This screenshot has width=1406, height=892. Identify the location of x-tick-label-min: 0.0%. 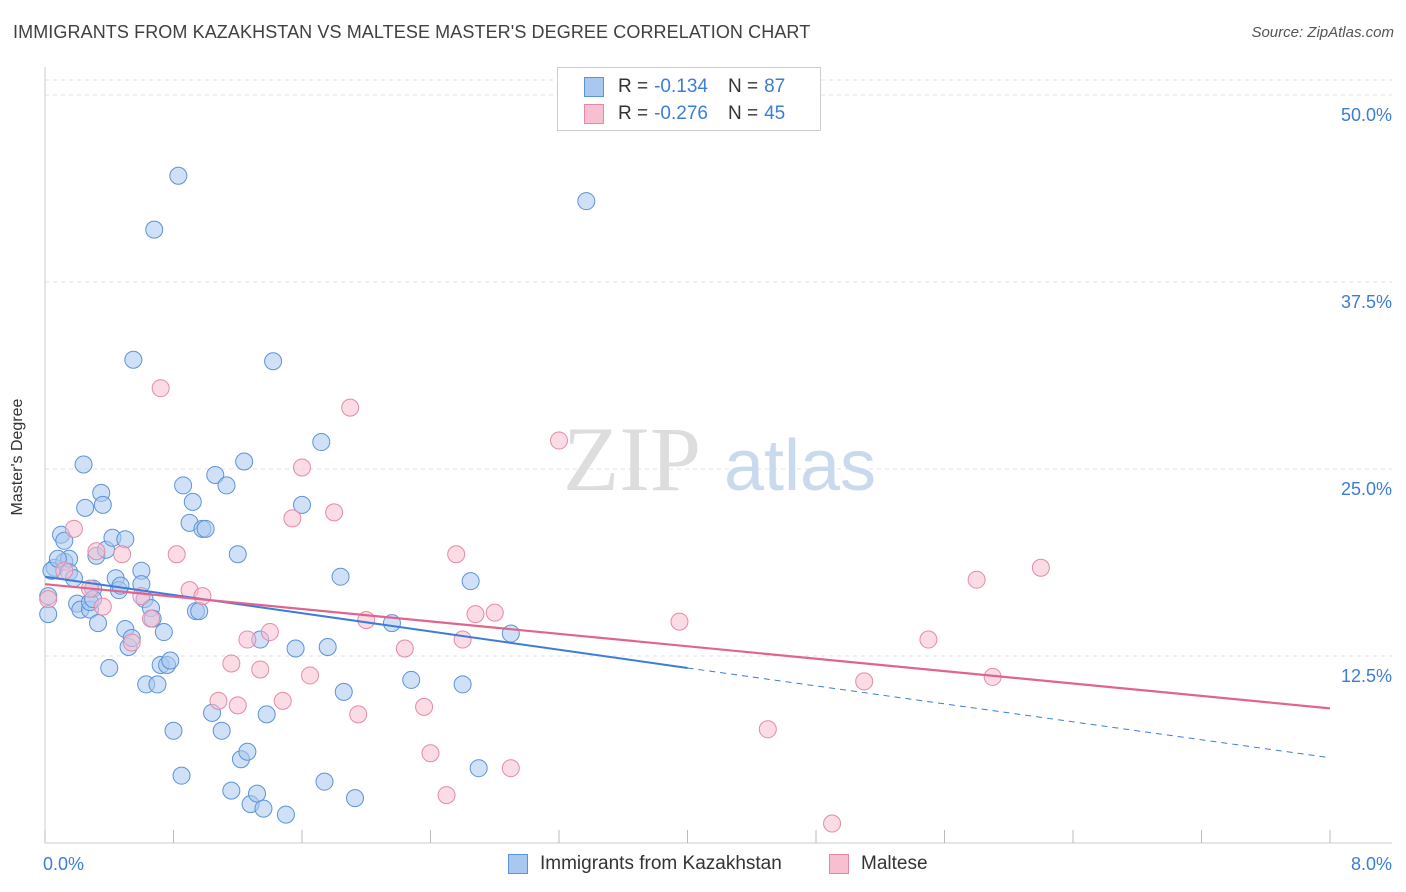
(63, 864).